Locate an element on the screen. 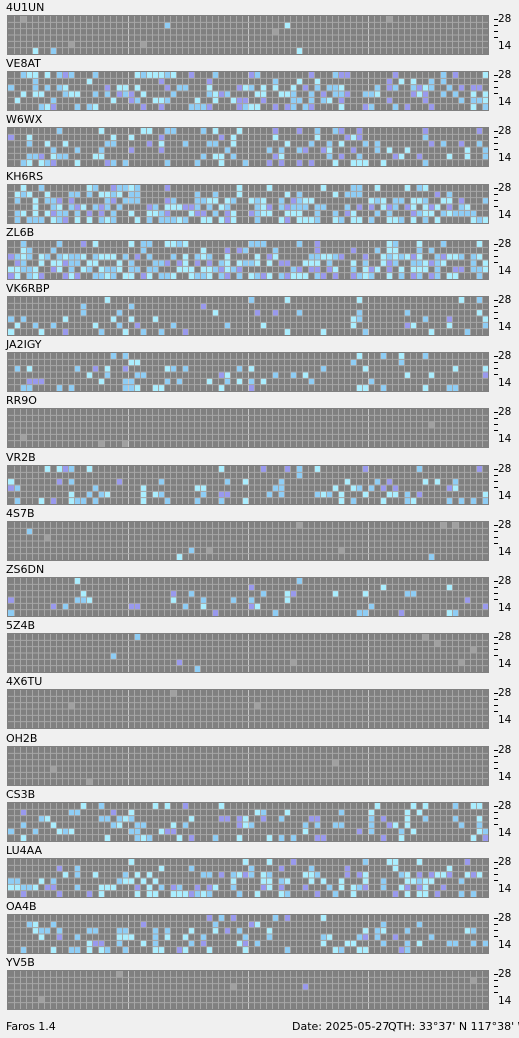  beacon-row: YV5B 28 14 is located at coordinates (259, 983).